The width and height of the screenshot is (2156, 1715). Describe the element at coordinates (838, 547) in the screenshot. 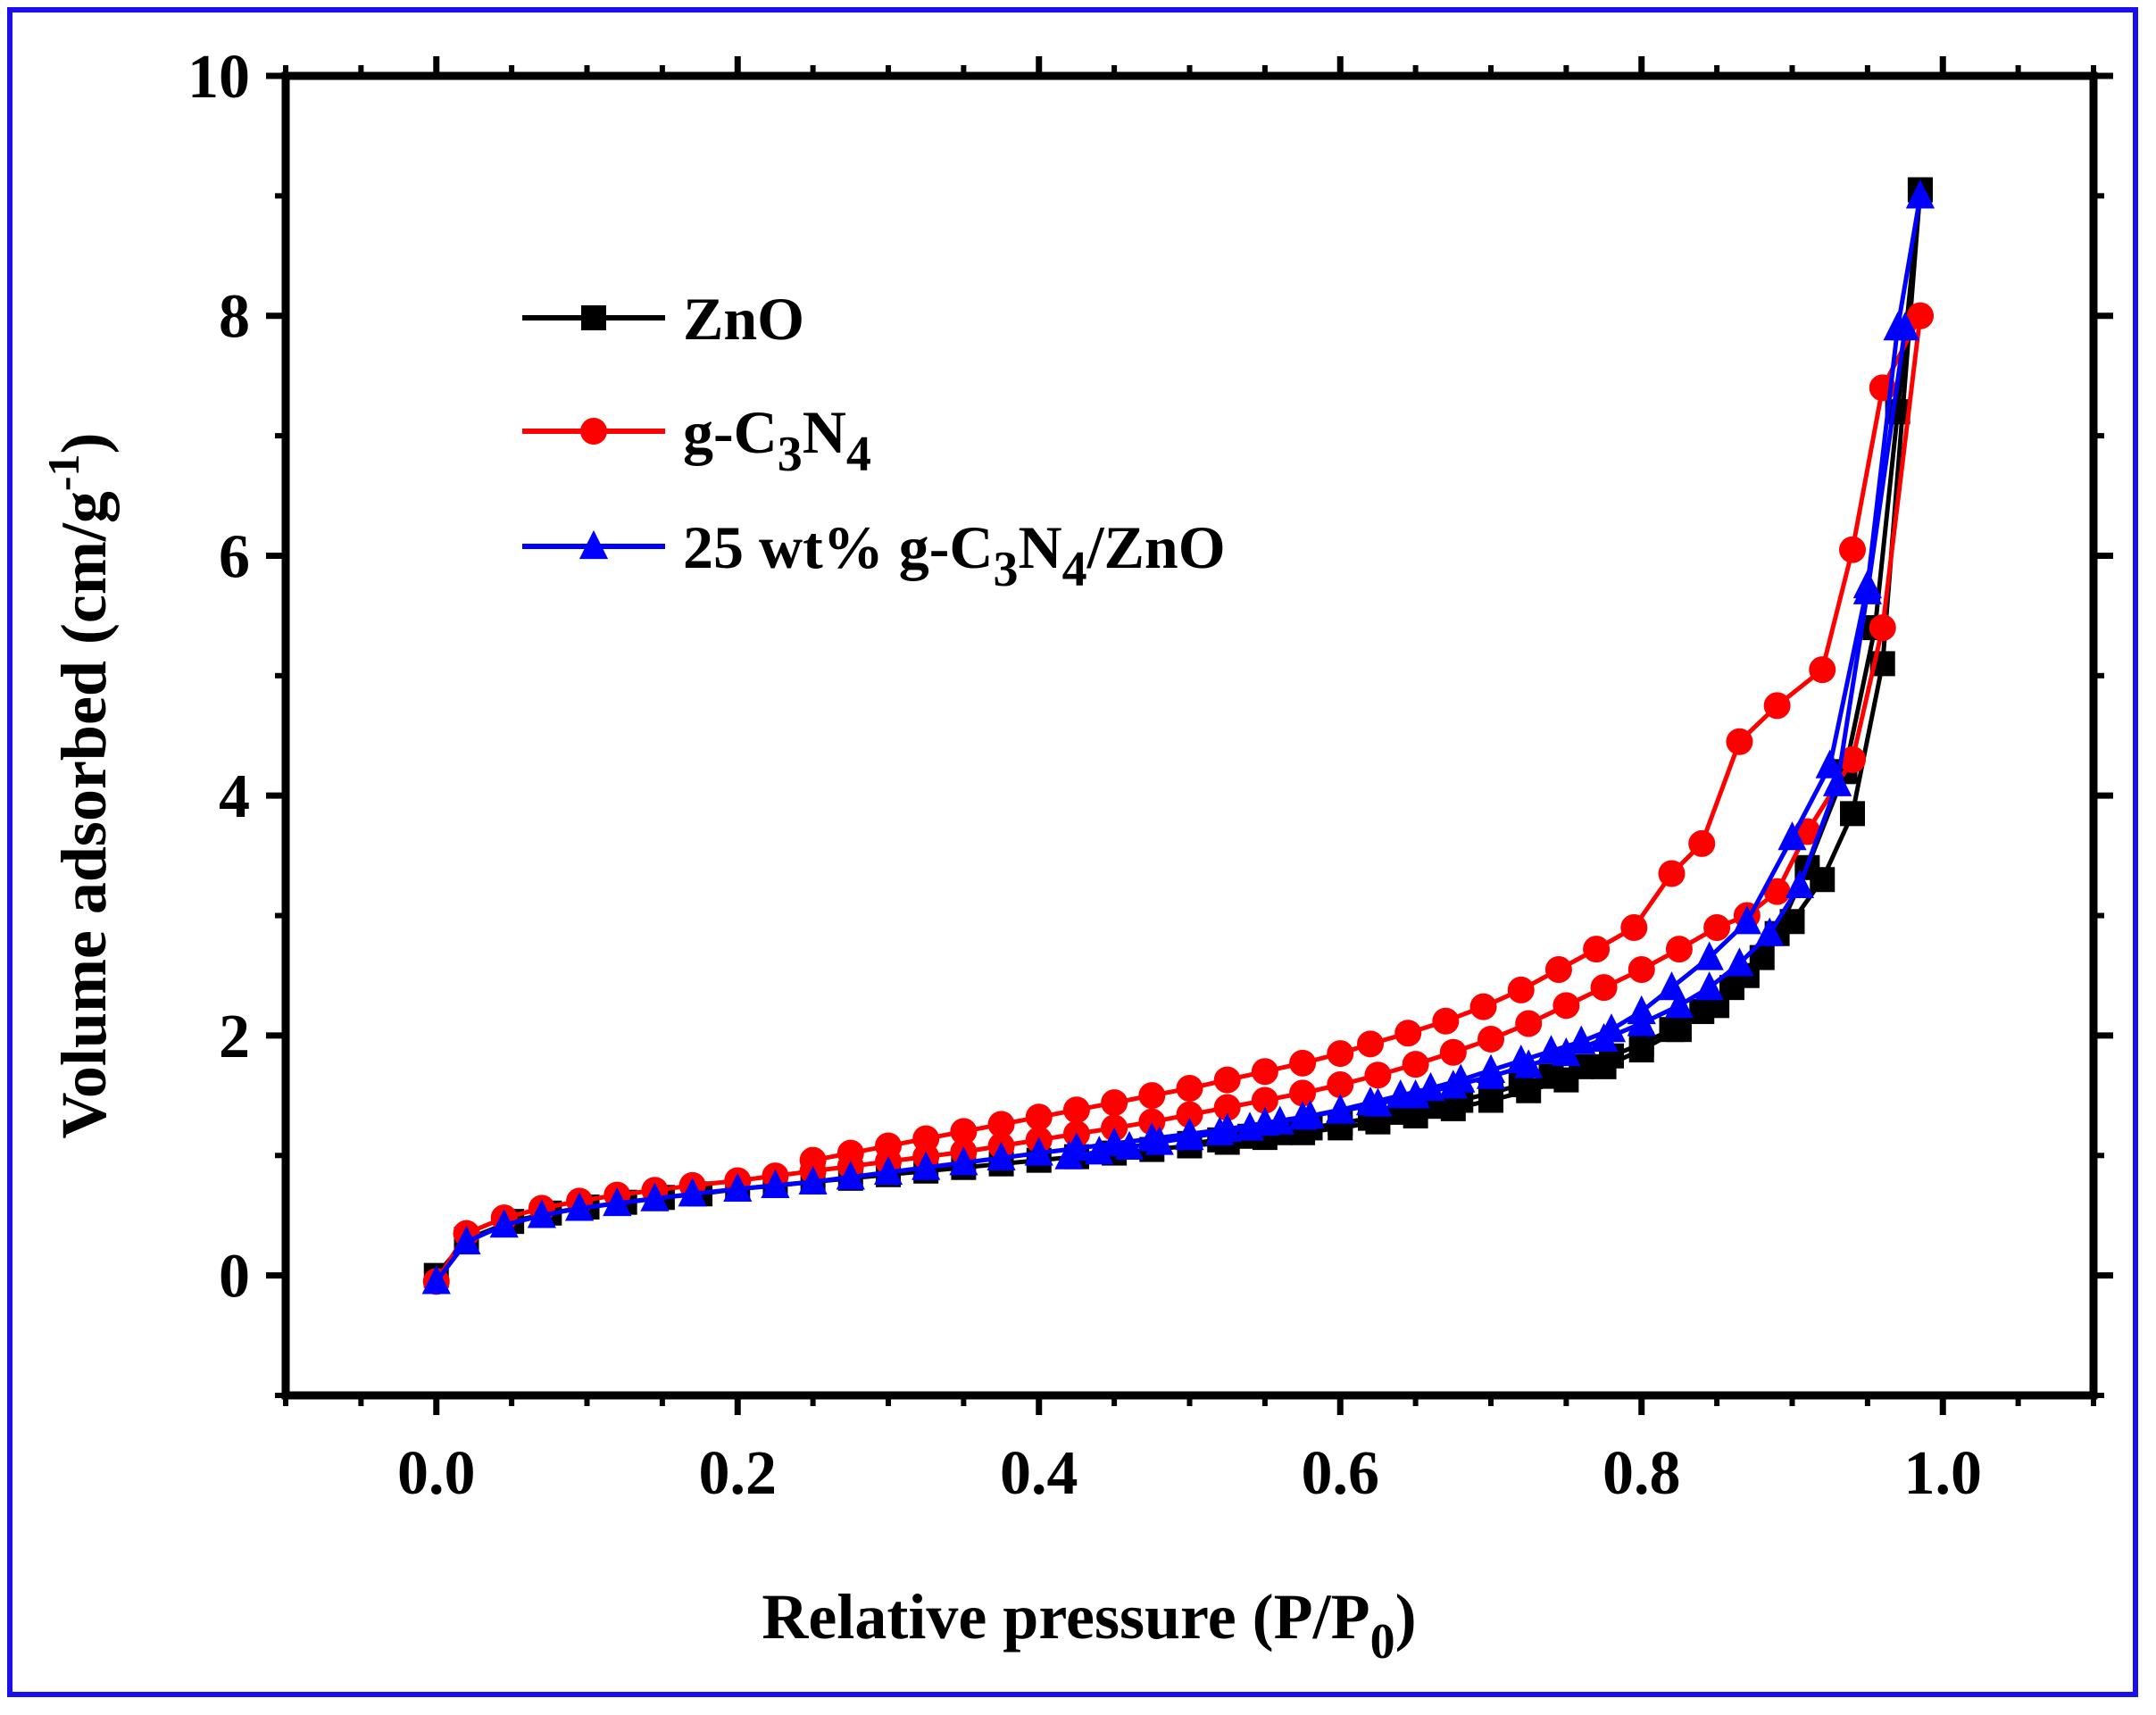

I see `legend-label-part: 25 wt% g-C` at that location.